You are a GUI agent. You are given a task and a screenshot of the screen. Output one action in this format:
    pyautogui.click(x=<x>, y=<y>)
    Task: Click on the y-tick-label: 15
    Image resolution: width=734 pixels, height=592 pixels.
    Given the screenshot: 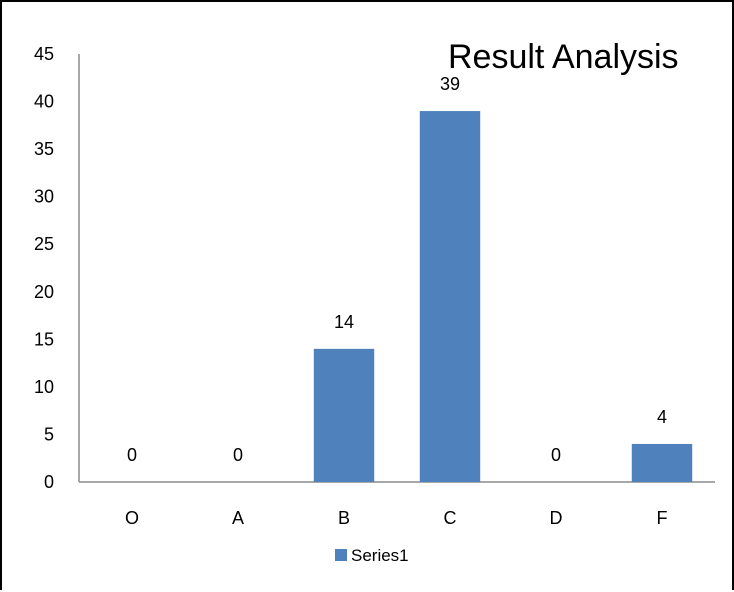 What is the action you would take?
    pyautogui.click(x=44, y=339)
    